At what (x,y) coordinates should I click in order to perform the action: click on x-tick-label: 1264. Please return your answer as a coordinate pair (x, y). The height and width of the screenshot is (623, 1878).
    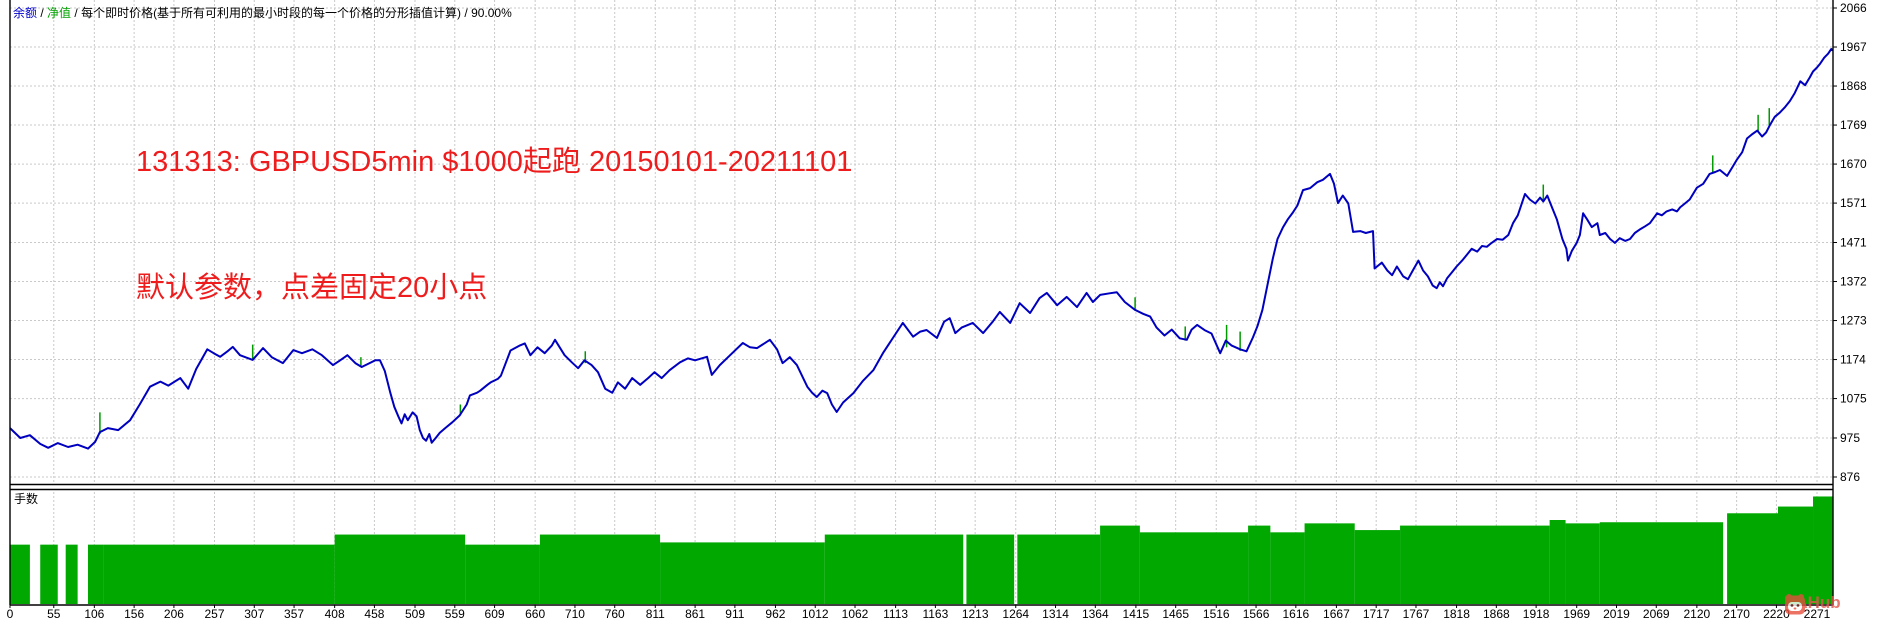
    Looking at the image, I should click on (1015, 614).